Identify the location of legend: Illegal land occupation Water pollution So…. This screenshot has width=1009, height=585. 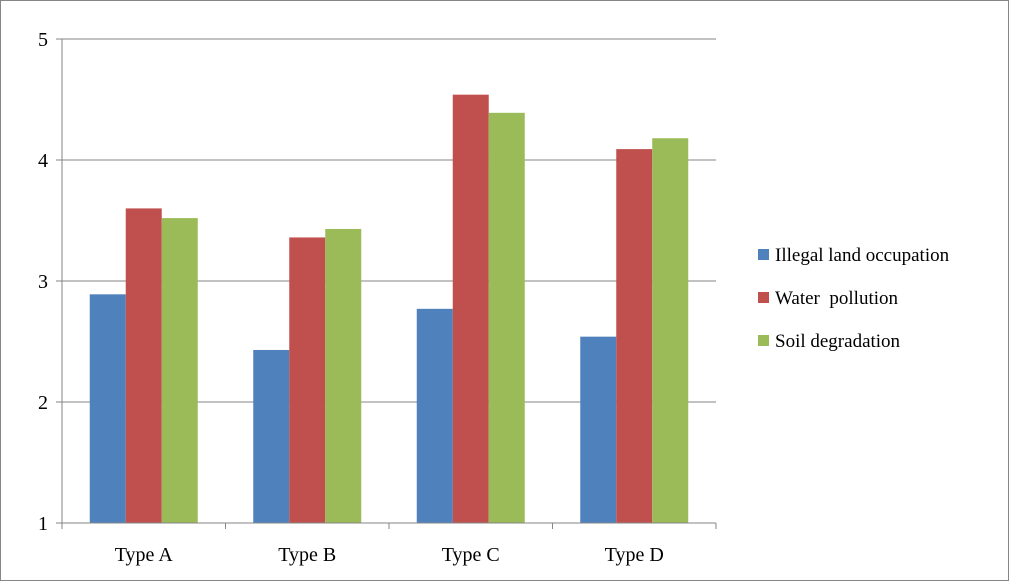
(854, 298).